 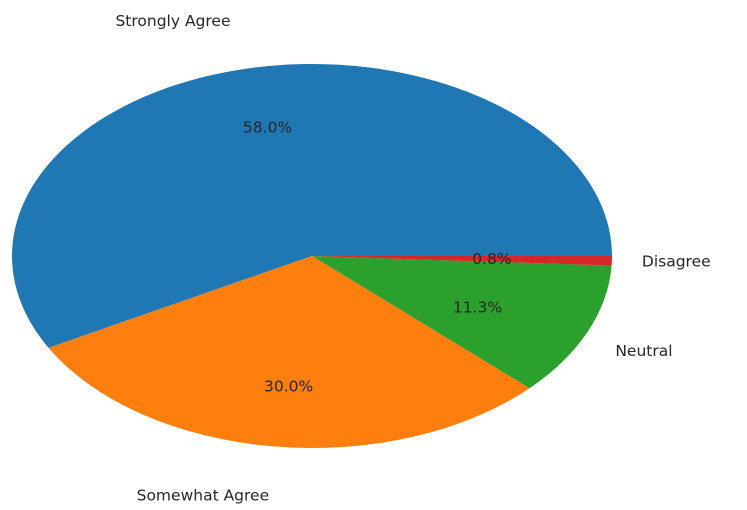 I want to click on pie-label: Strongly Agree, so click(x=172, y=21).